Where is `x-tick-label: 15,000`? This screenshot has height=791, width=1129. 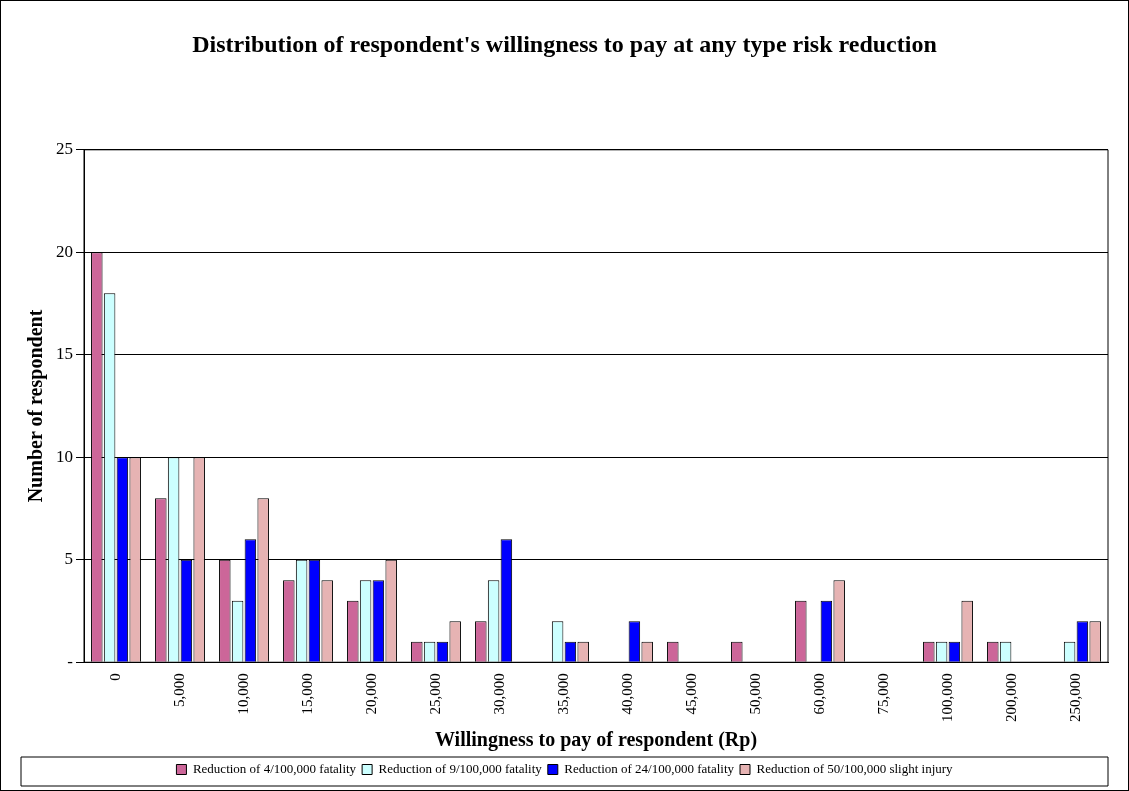
x-tick-label: 15,000 is located at coordinates (306, 694).